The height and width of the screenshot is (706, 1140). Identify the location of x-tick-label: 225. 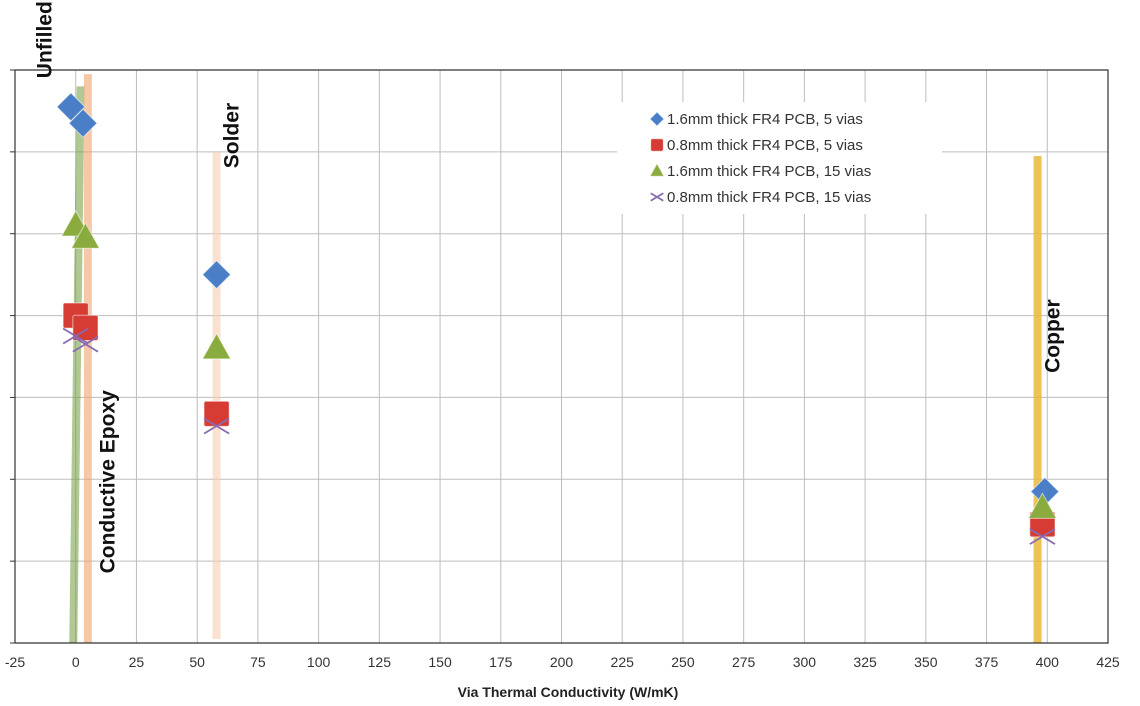
(623, 662).